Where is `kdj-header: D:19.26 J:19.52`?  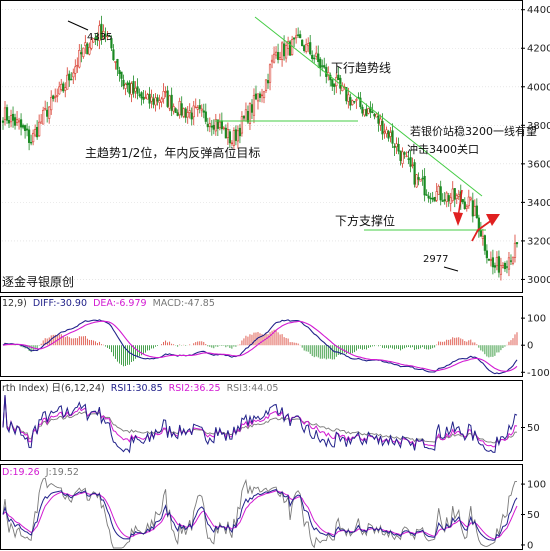
kdj-header: D:19.26 J:19.52 is located at coordinates (40, 472).